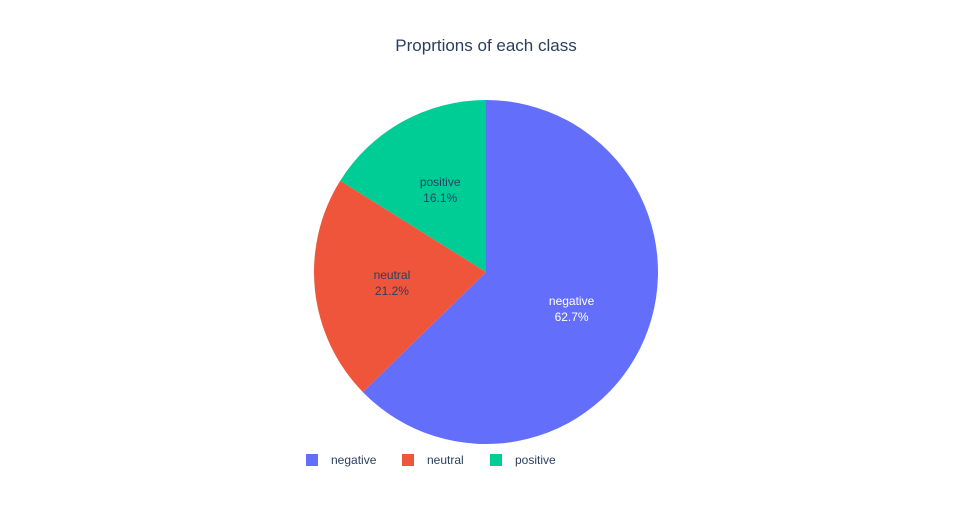  What do you see at coordinates (413, 185) in the screenshot?
I see `pie-slice-positive` at bounding box center [413, 185].